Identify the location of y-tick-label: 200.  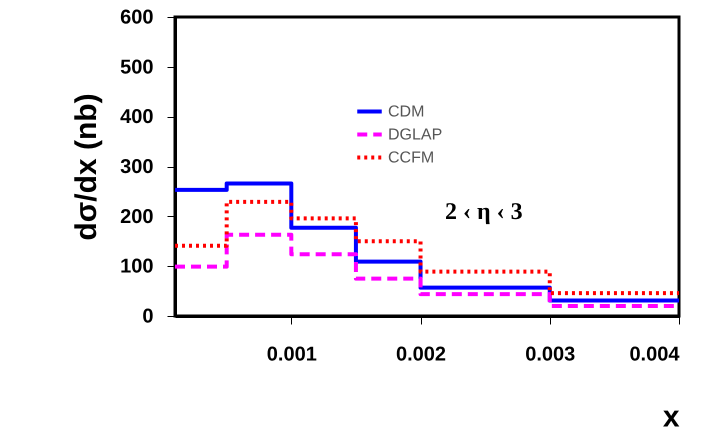
(137, 217).